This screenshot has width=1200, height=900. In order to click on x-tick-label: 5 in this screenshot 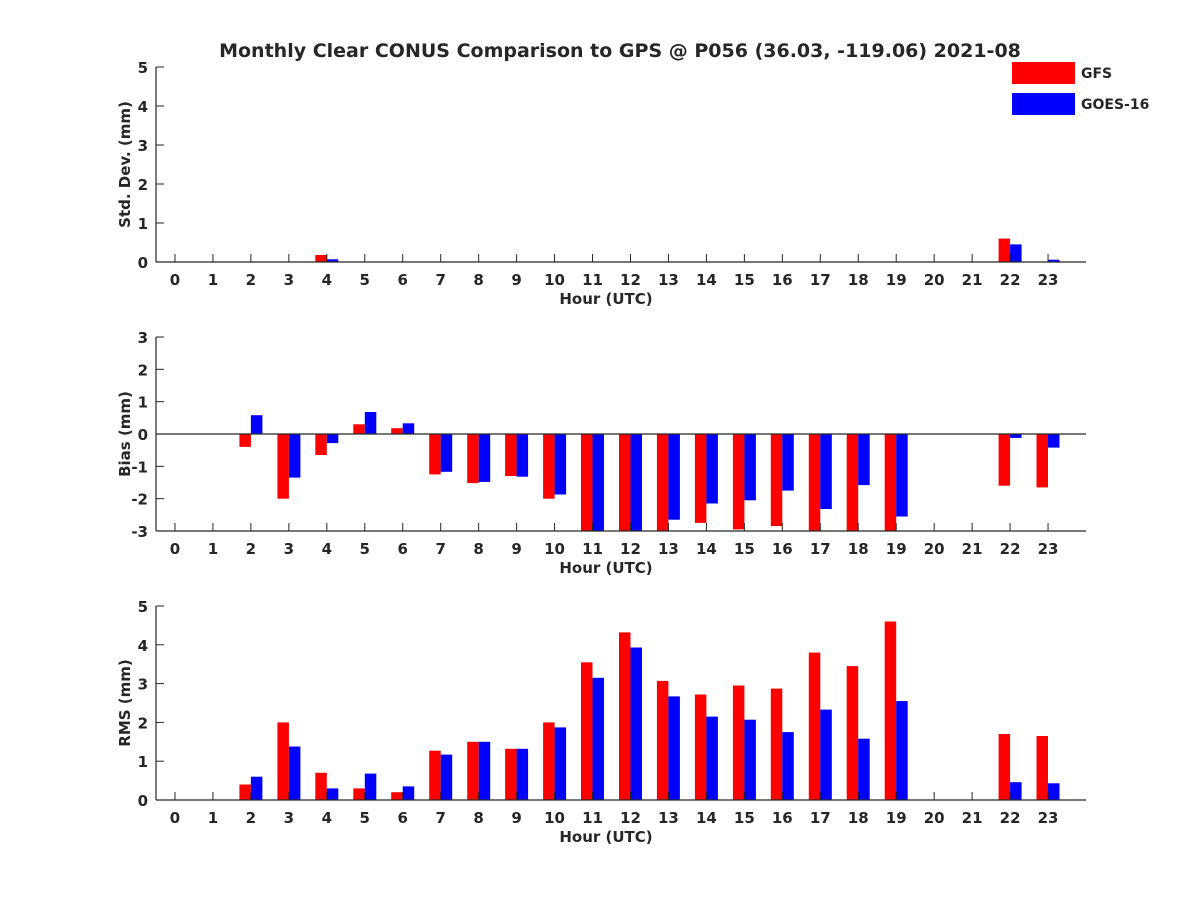, I will do `click(365, 549)`.